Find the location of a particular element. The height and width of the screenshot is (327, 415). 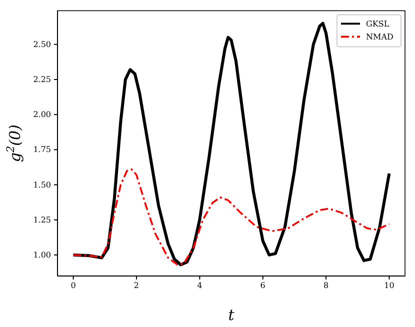

y-tick-label: 1.50 is located at coordinates (42, 185).